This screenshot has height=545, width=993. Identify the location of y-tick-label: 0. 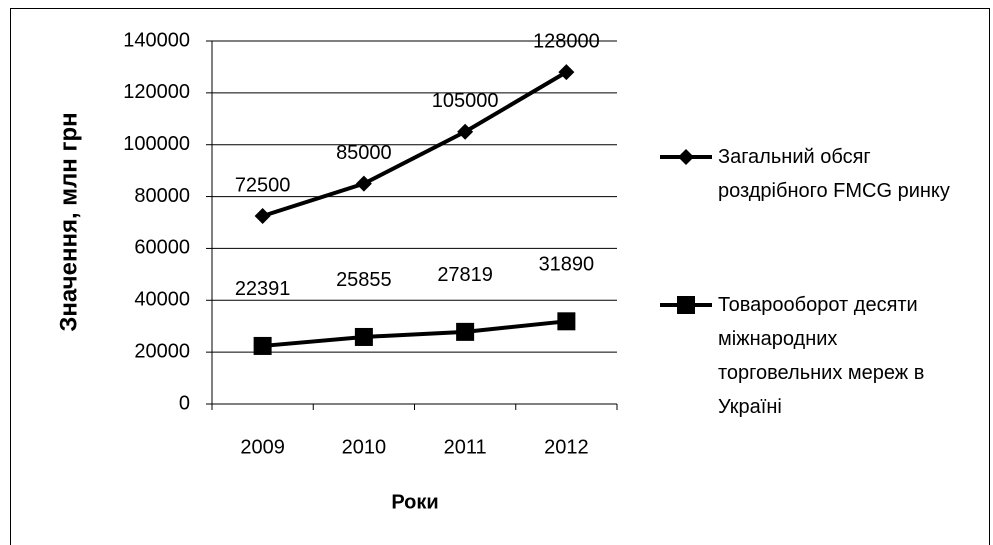
(184, 403).